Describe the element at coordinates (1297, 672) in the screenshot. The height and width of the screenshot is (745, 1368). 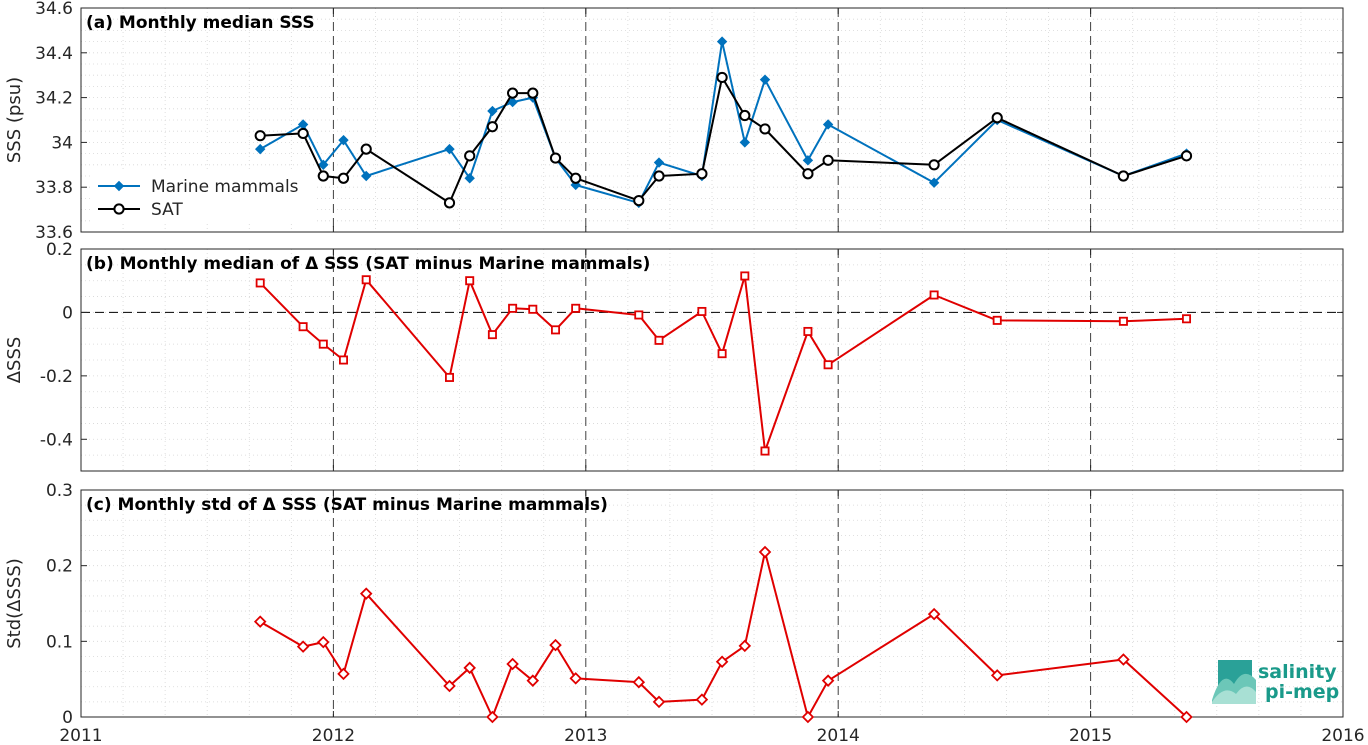
I see `logo-line1: salinity` at that location.